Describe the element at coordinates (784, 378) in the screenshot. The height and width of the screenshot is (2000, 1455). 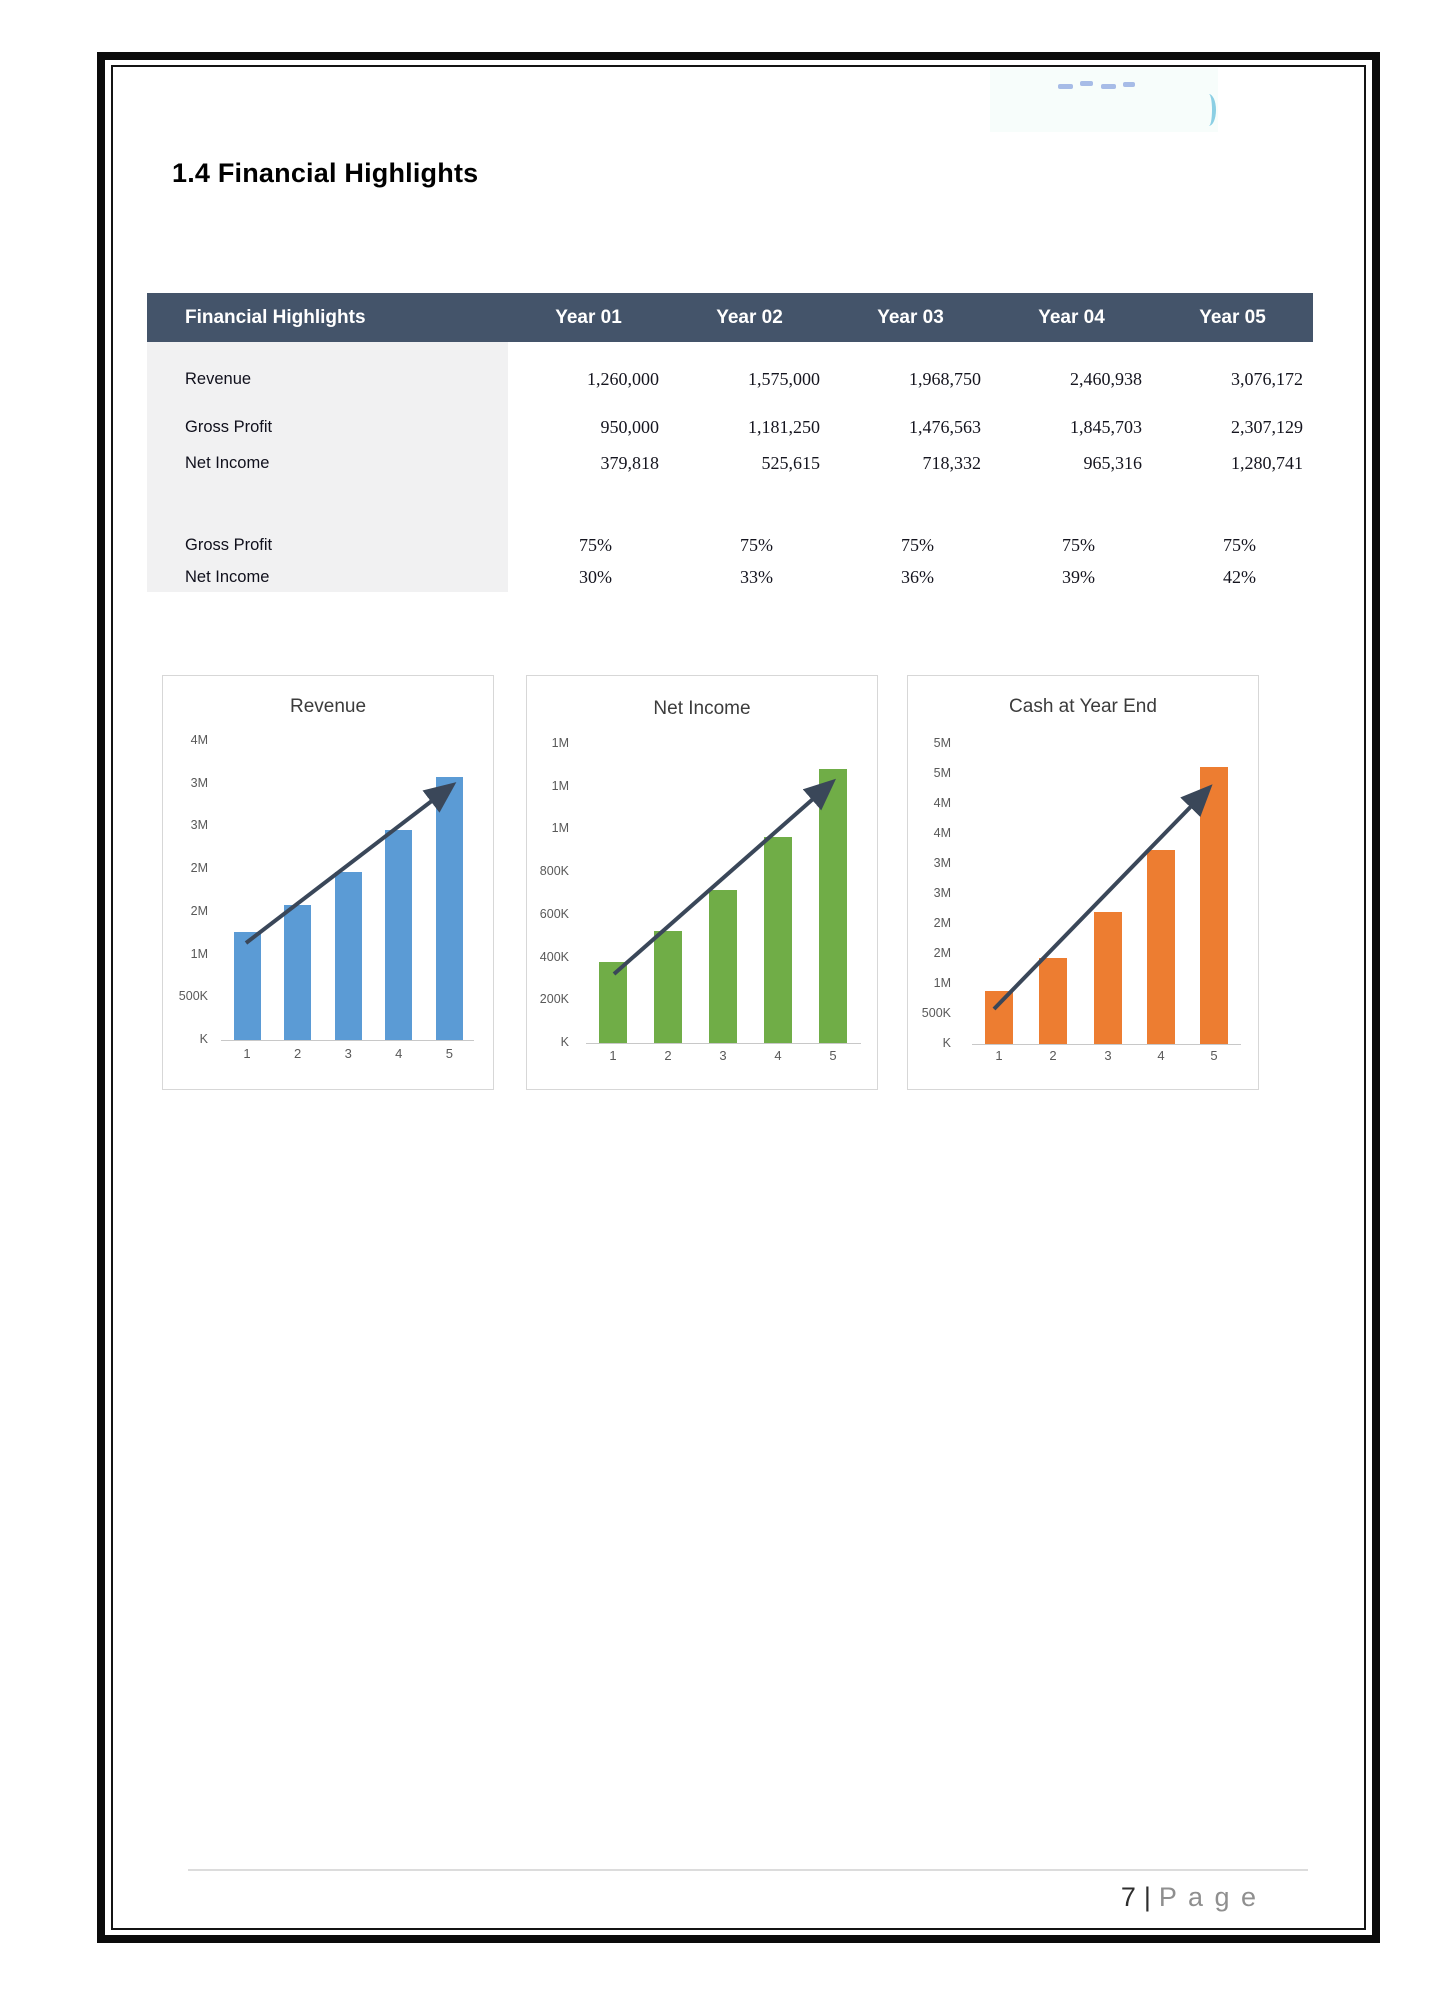
I see `cell-value: 1,575,000` at that location.